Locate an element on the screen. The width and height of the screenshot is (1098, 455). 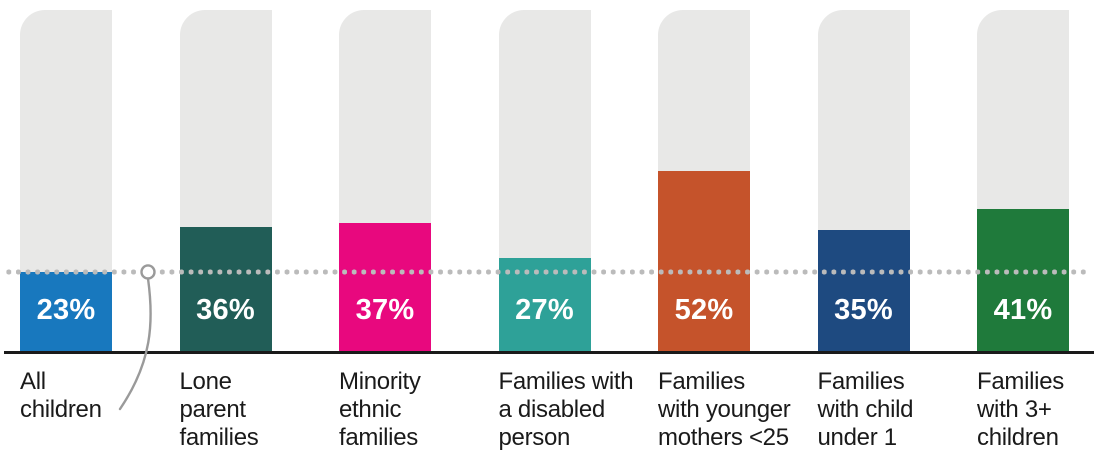
category-label: All children is located at coordinates (61, 396).